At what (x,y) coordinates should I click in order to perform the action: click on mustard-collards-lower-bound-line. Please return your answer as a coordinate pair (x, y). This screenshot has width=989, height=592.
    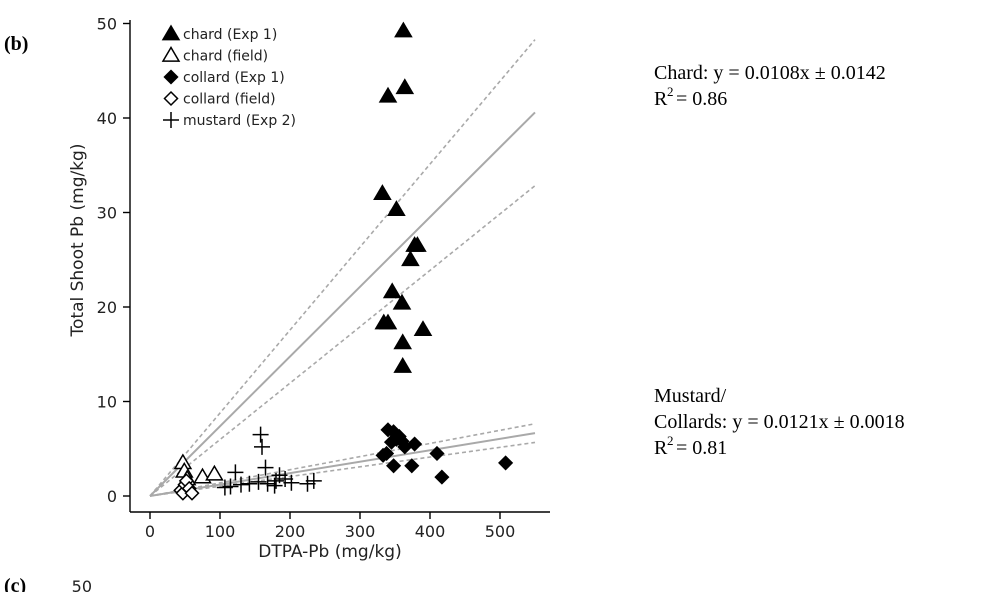
    Looking at the image, I should click on (342, 469).